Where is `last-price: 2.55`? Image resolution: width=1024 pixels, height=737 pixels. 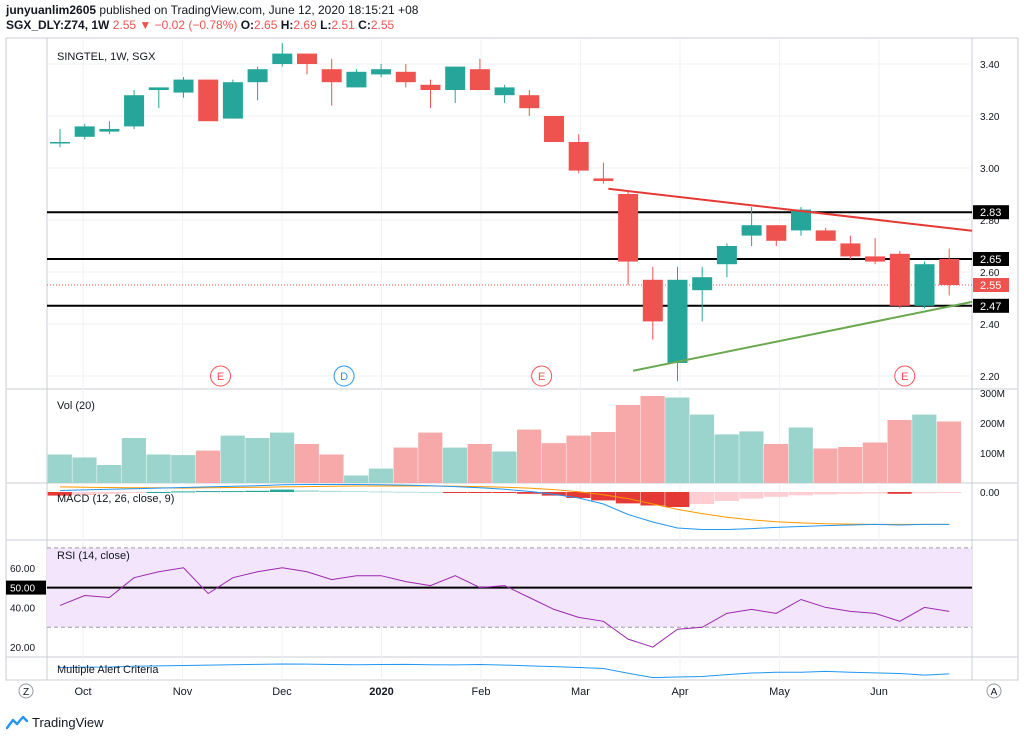 last-price: 2.55 is located at coordinates (124, 25).